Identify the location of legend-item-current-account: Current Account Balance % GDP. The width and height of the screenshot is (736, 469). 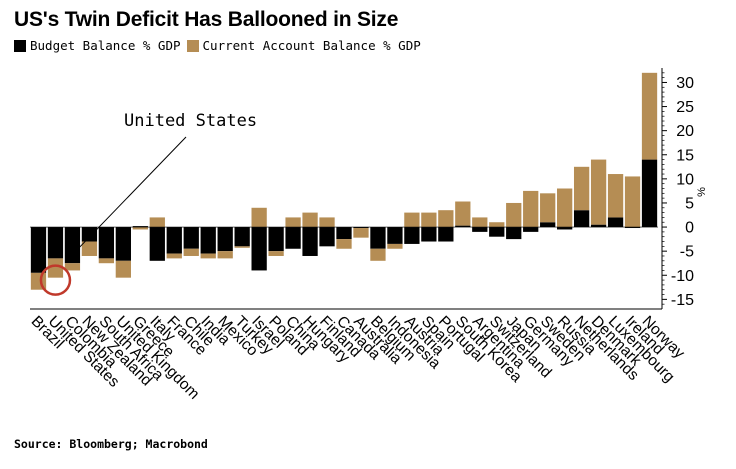
(303, 45).